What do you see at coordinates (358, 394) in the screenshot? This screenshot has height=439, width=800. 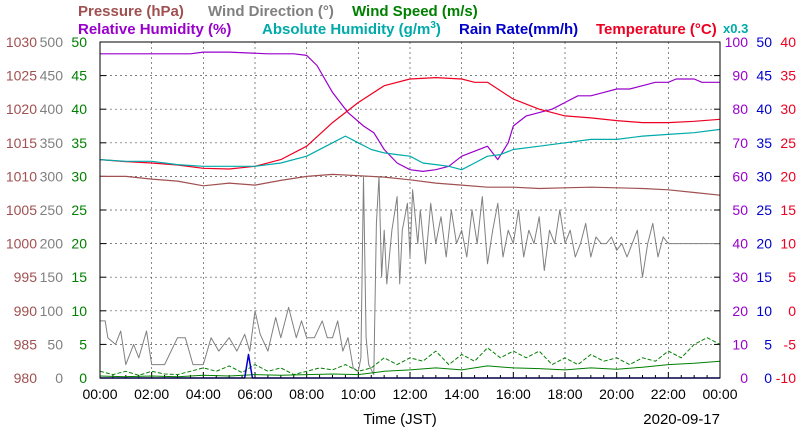 I see `x-tick-label: 10:00` at bounding box center [358, 394].